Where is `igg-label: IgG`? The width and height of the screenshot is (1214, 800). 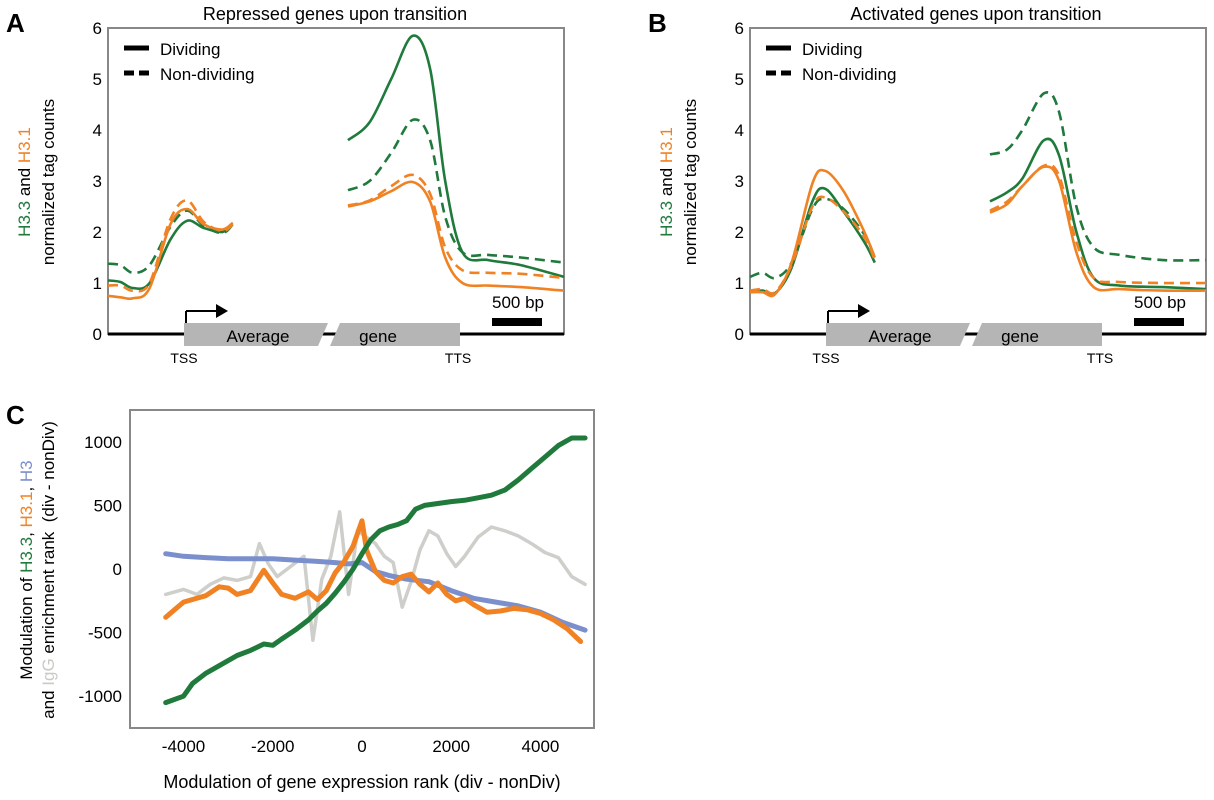 igg-label: IgG is located at coordinates (48, 671).